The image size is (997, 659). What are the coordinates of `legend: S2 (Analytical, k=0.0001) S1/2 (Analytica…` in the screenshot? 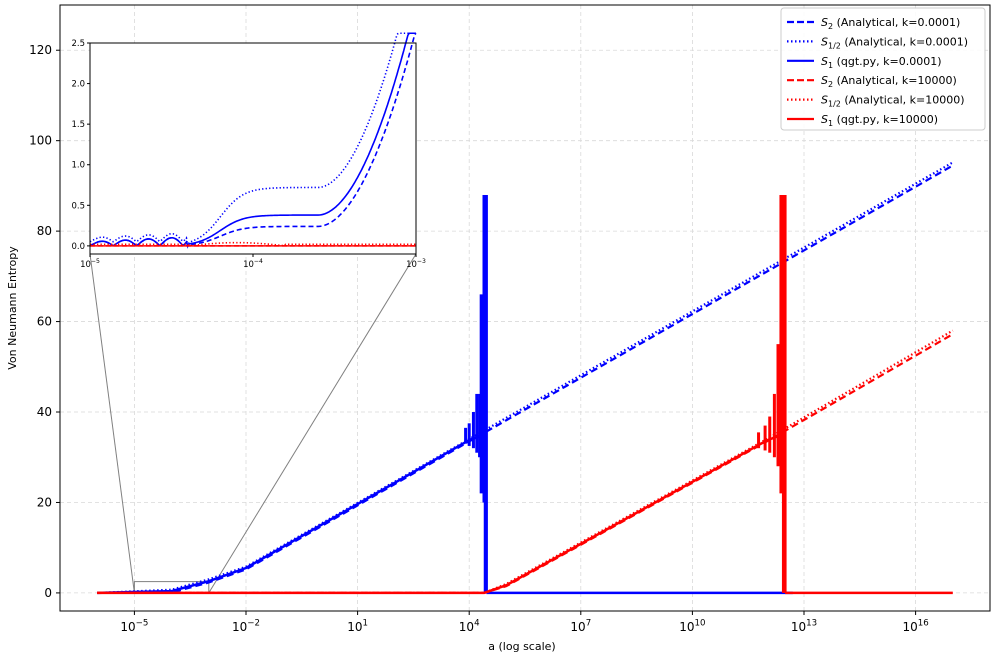 It's located at (883, 69).